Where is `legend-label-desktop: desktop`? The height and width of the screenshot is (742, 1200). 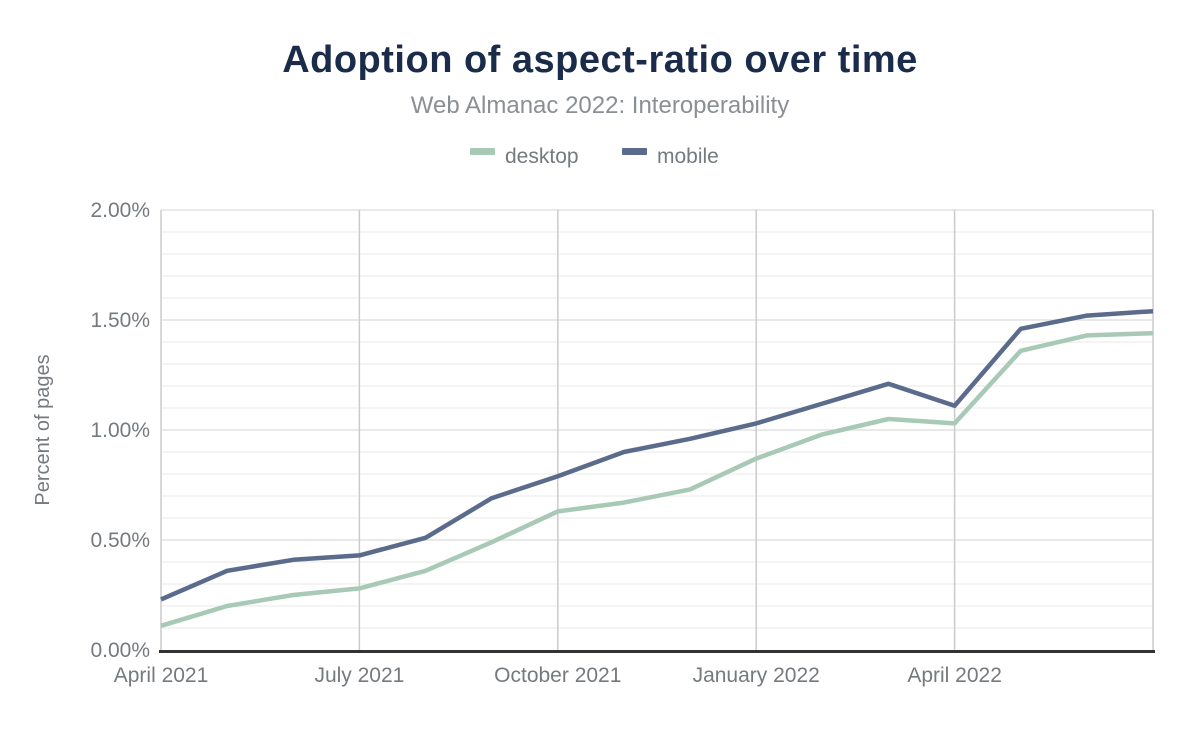 legend-label-desktop: desktop is located at coordinates (542, 156).